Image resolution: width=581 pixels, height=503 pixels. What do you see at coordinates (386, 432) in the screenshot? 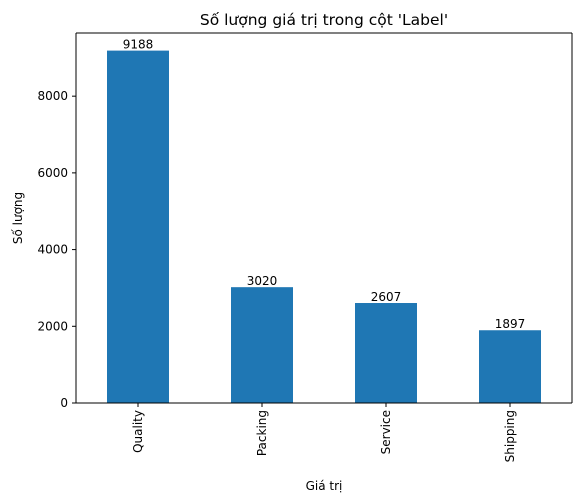
I see `x-tick-label-service: Service` at bounding box center [386, 432].